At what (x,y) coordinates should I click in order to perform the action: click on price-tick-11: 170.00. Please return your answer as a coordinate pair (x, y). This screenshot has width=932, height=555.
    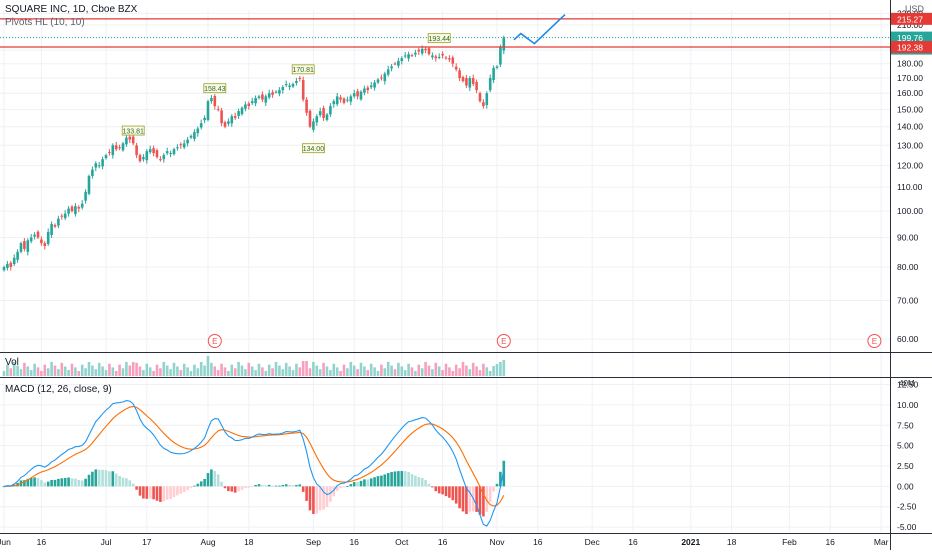
    Looking at the image, I should click on (910, 78).